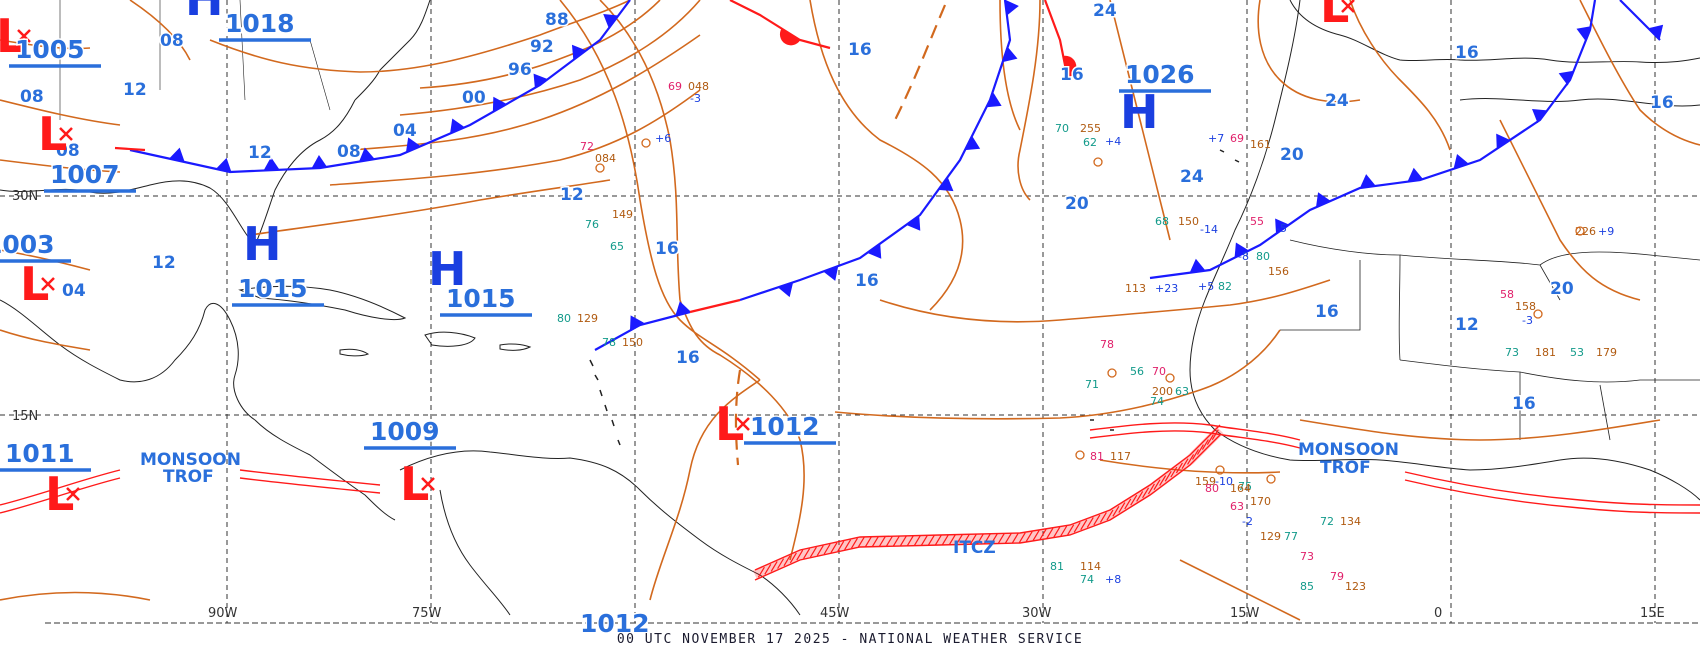 This screenshot has height=650, width=1700. I want to click on station-value: 164, so click(1240, 488).